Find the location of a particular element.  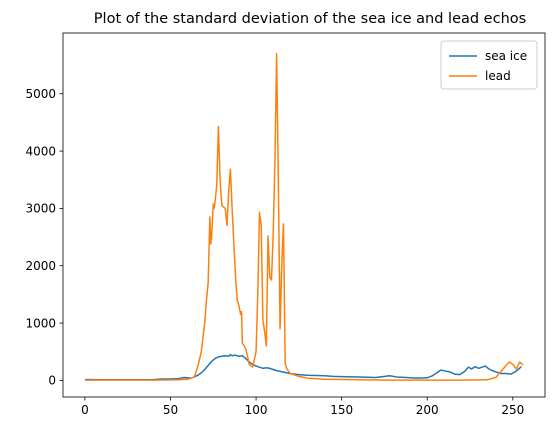

legend-box is located at coordinates (489, 65).